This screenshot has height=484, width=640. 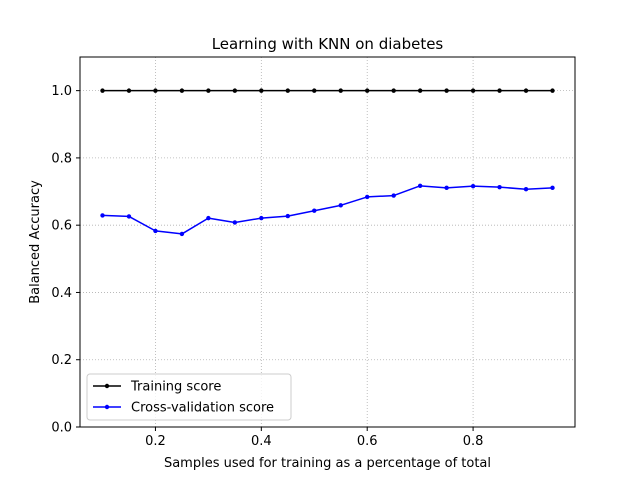 What do you see at coordinates (155, 441) in the screenshot?
I see `x-tick-label: 0.2` at bounding box center [155, 441].